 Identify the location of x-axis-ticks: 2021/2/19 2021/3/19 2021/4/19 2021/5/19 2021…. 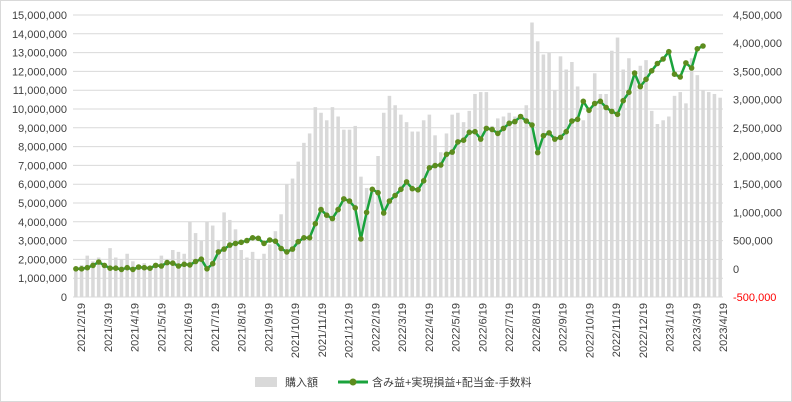
(403, 330).